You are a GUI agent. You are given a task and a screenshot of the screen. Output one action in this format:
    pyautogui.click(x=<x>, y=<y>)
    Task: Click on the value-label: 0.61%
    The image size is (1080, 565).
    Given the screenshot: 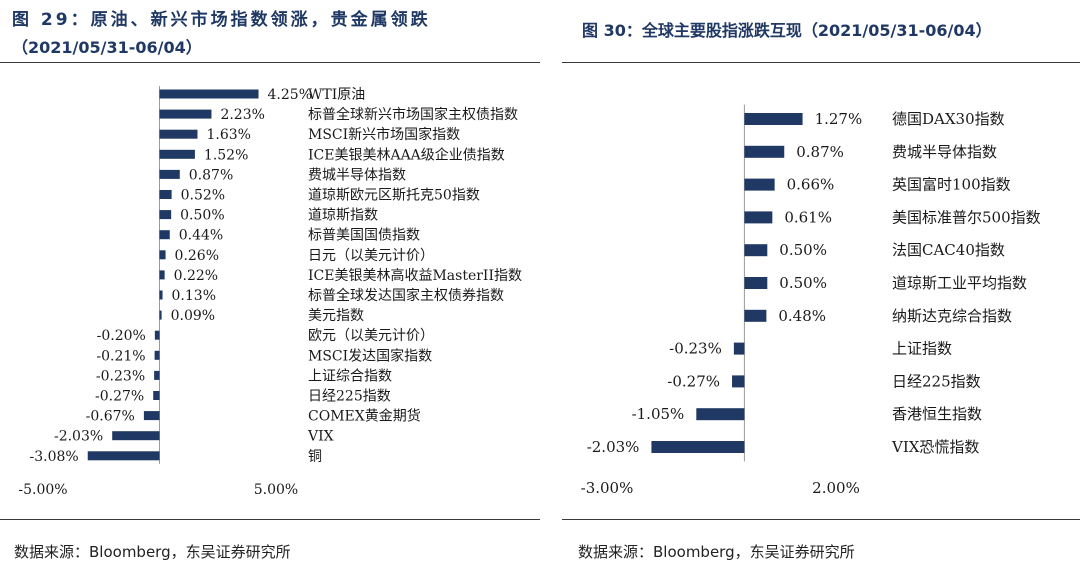 What is the action you would take?
    pyautogui.click(x=808, y=217)
    